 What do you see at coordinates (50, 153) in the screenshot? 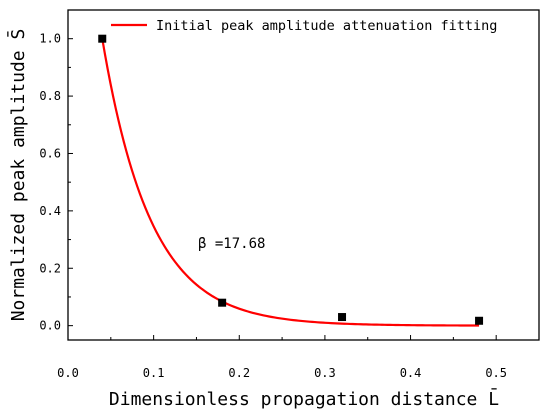
I see `y-tick-label: 0.6` at bounding box center [50, 153].